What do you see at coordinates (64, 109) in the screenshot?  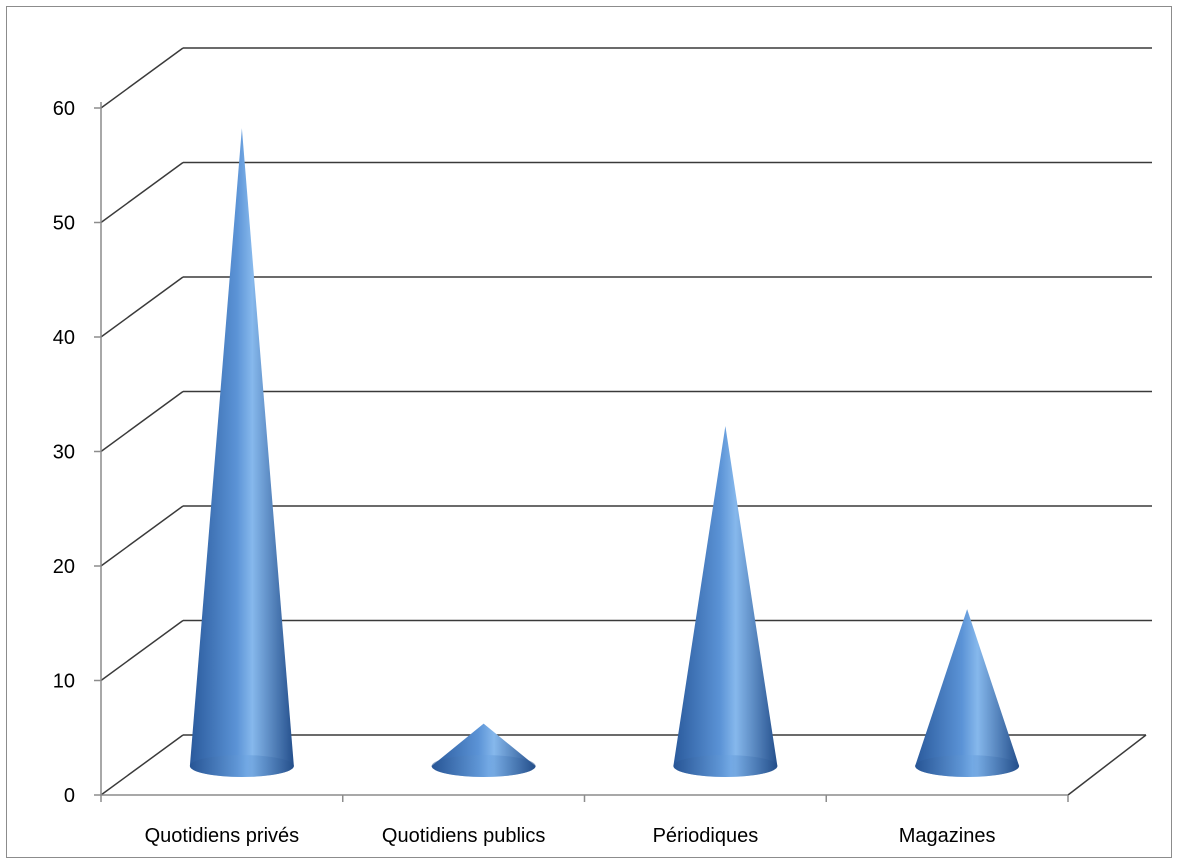 I see `y-tick-label: 60` at bounding box center [64, 109].